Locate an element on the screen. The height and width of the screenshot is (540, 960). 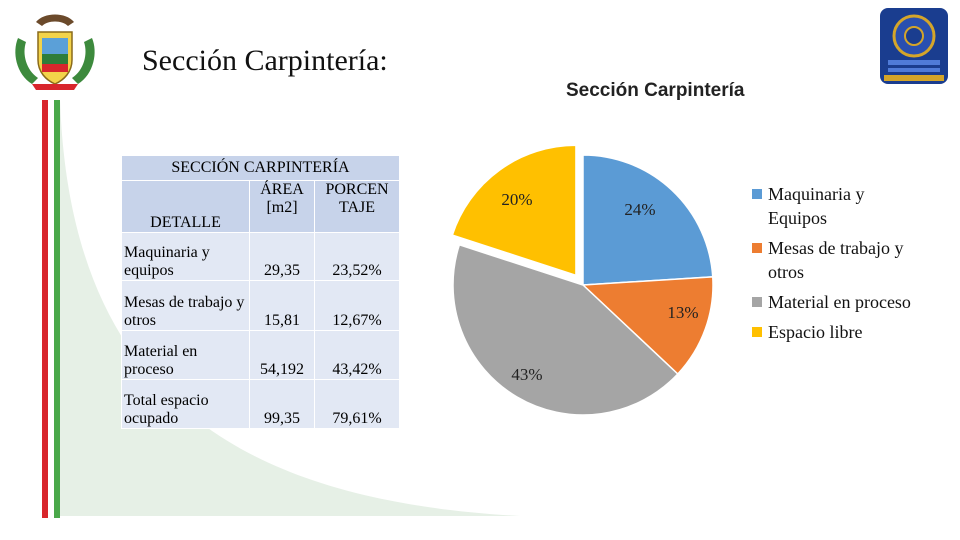
espe-mecatronica-badge is located at coordinates (914, 46).